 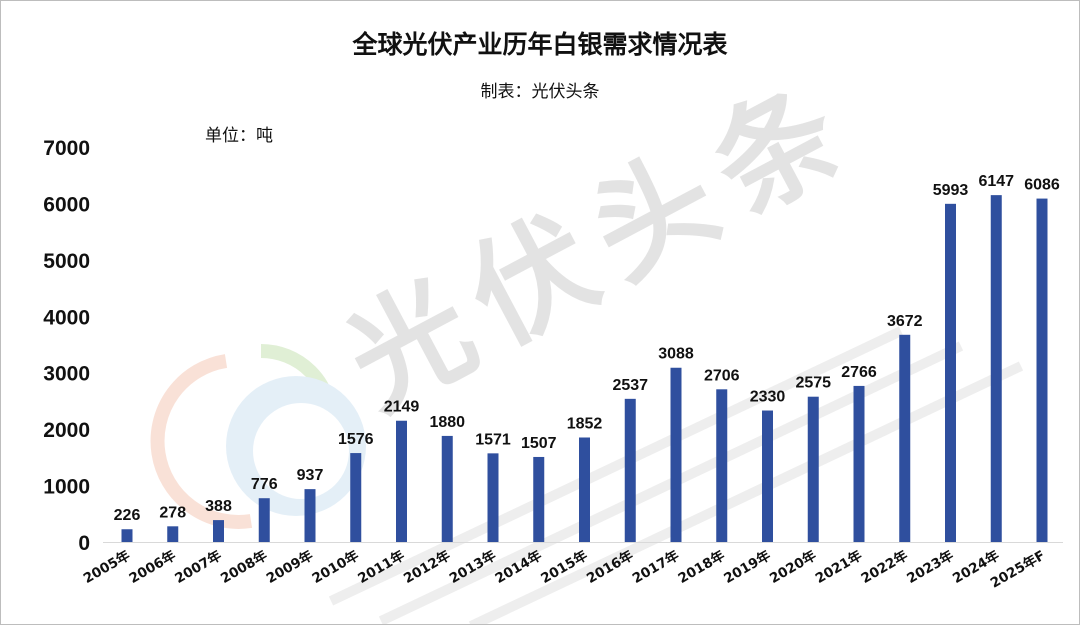 I want to click on chart-subtitle: 制表：光伏头条, so click(x=540, y=92).